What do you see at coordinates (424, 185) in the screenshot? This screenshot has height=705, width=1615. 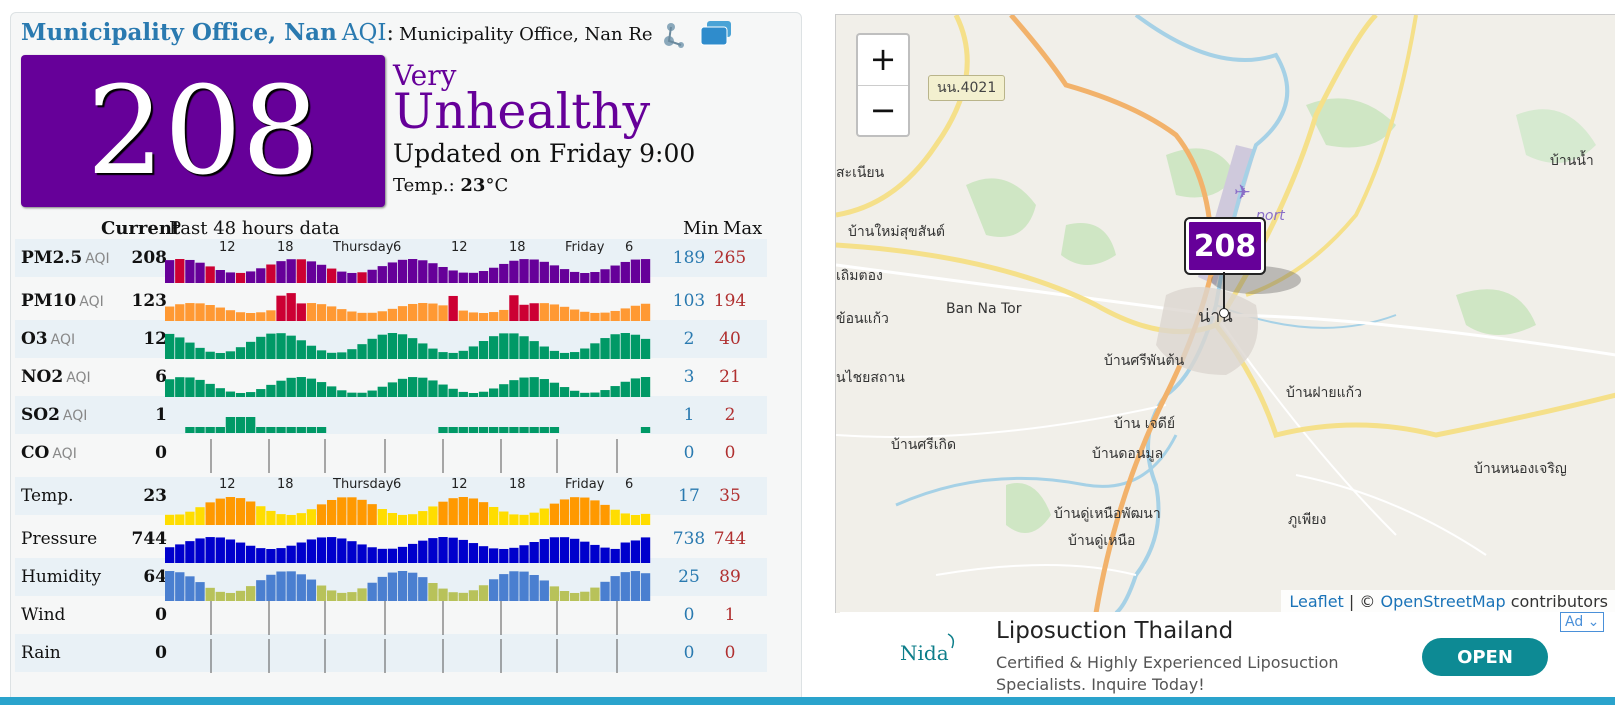 I see `temp-label: Temp.:` at bounding box center [424, 185].